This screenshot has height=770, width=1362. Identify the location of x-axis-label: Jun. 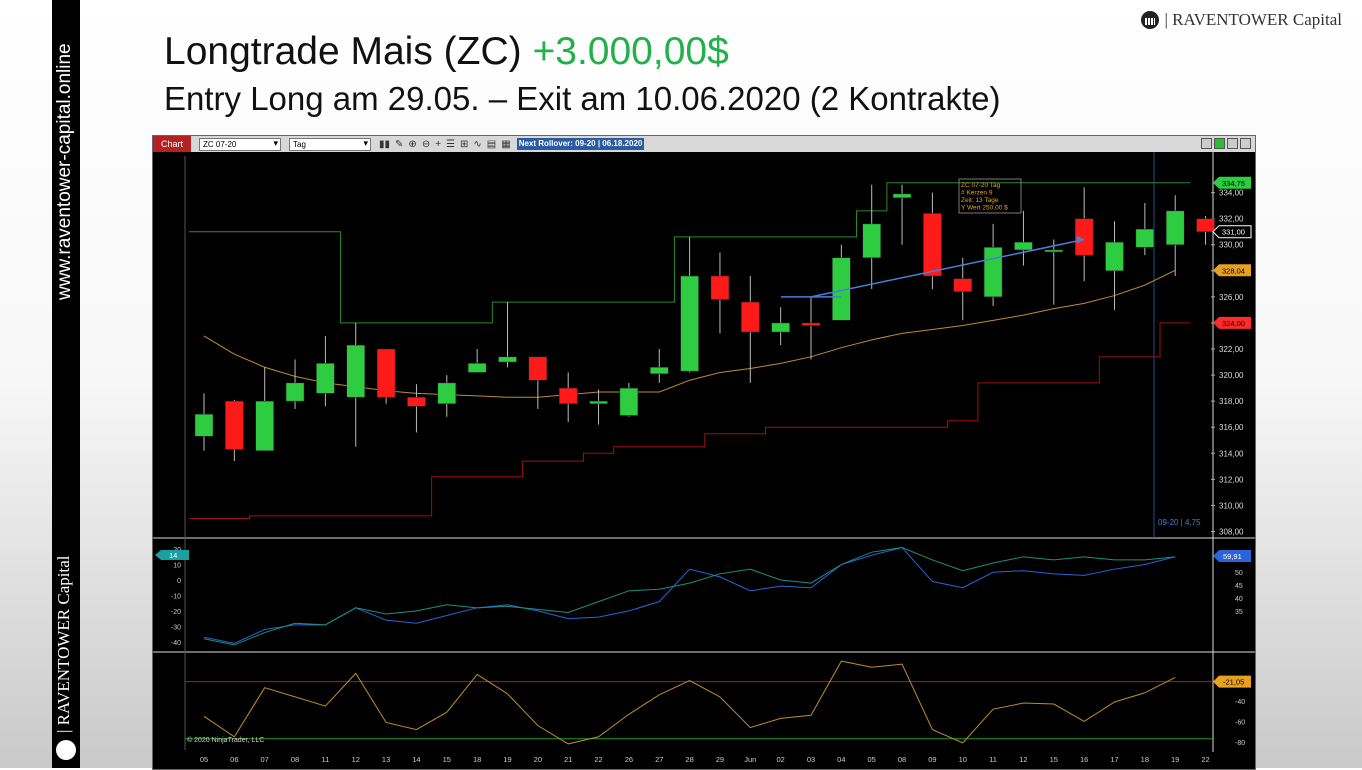
(750, 759).